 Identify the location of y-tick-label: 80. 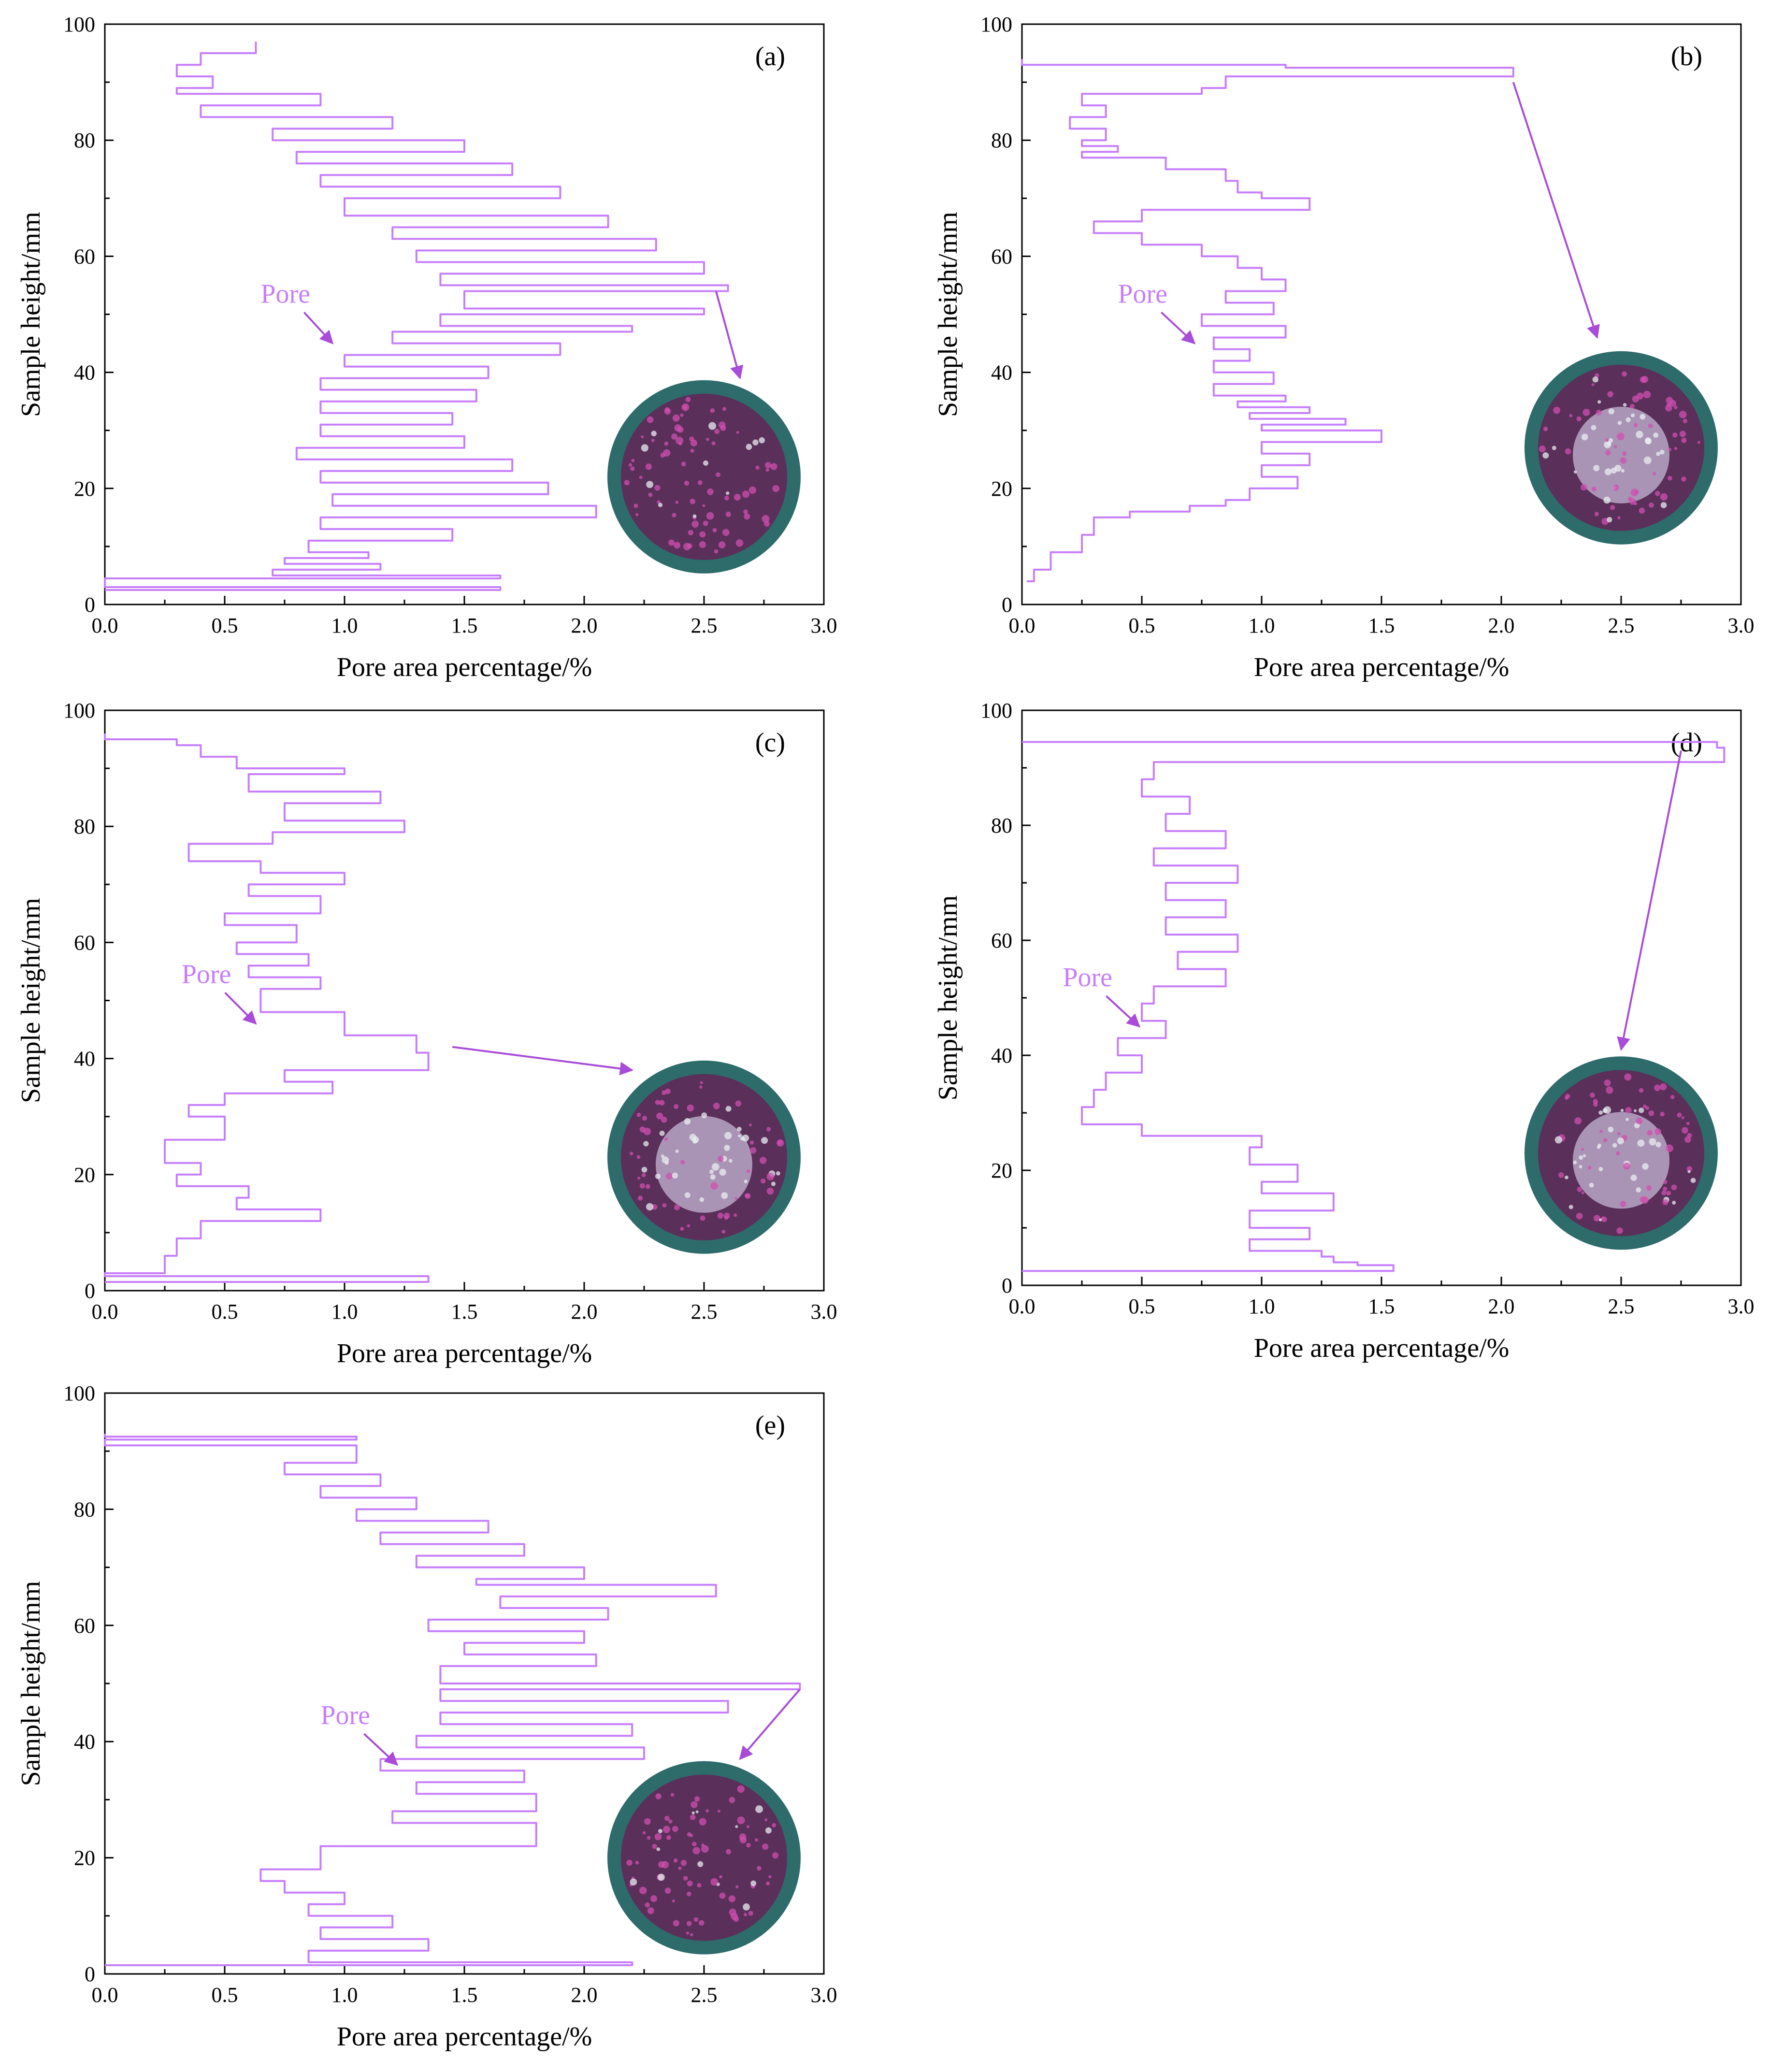
(84, 1509).